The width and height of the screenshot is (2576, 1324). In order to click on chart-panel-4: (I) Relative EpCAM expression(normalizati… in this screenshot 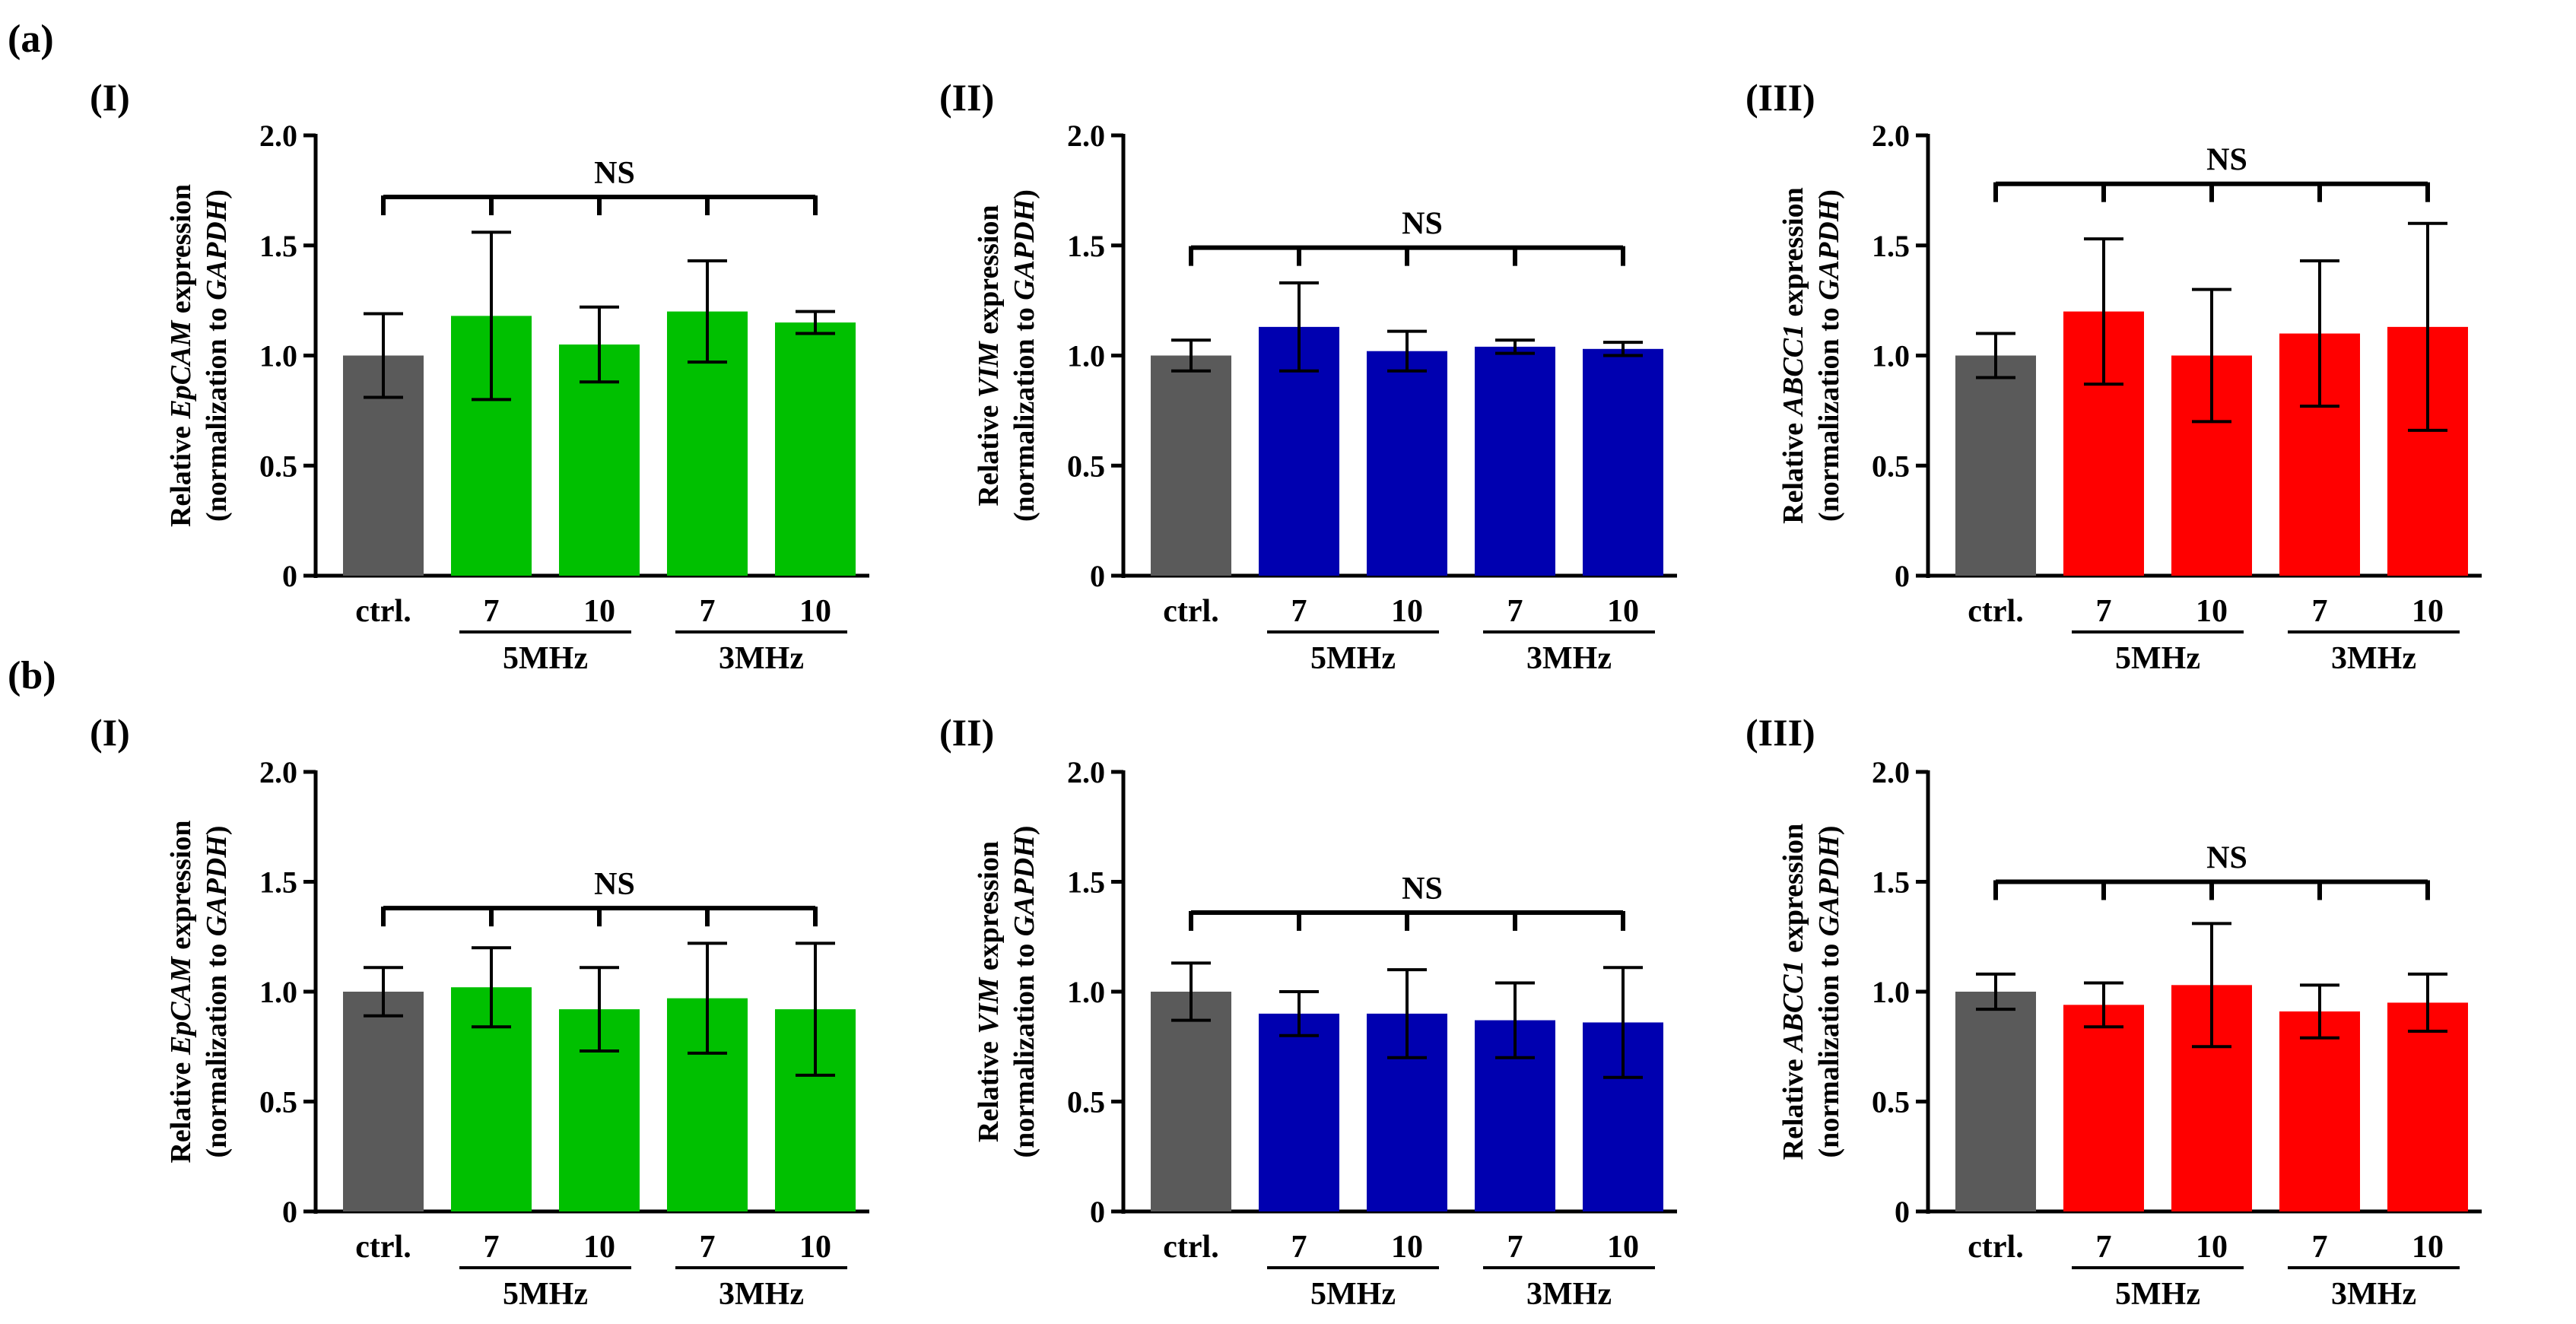, I will do `click(479, 1011)`.